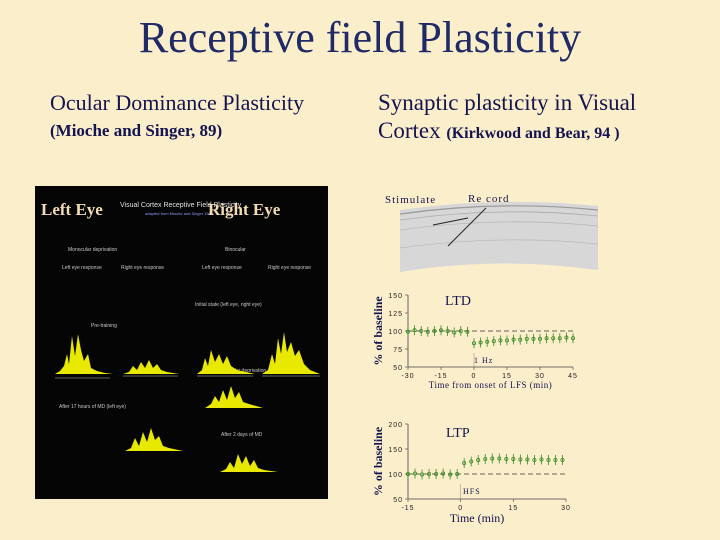 The image size is (720, 540). What do you see at coordinates (177, 102) in the screenshot?
I see `ocular-dominance-heading: Ocular Dominance Plasticity` at bounding box center [177, 102].